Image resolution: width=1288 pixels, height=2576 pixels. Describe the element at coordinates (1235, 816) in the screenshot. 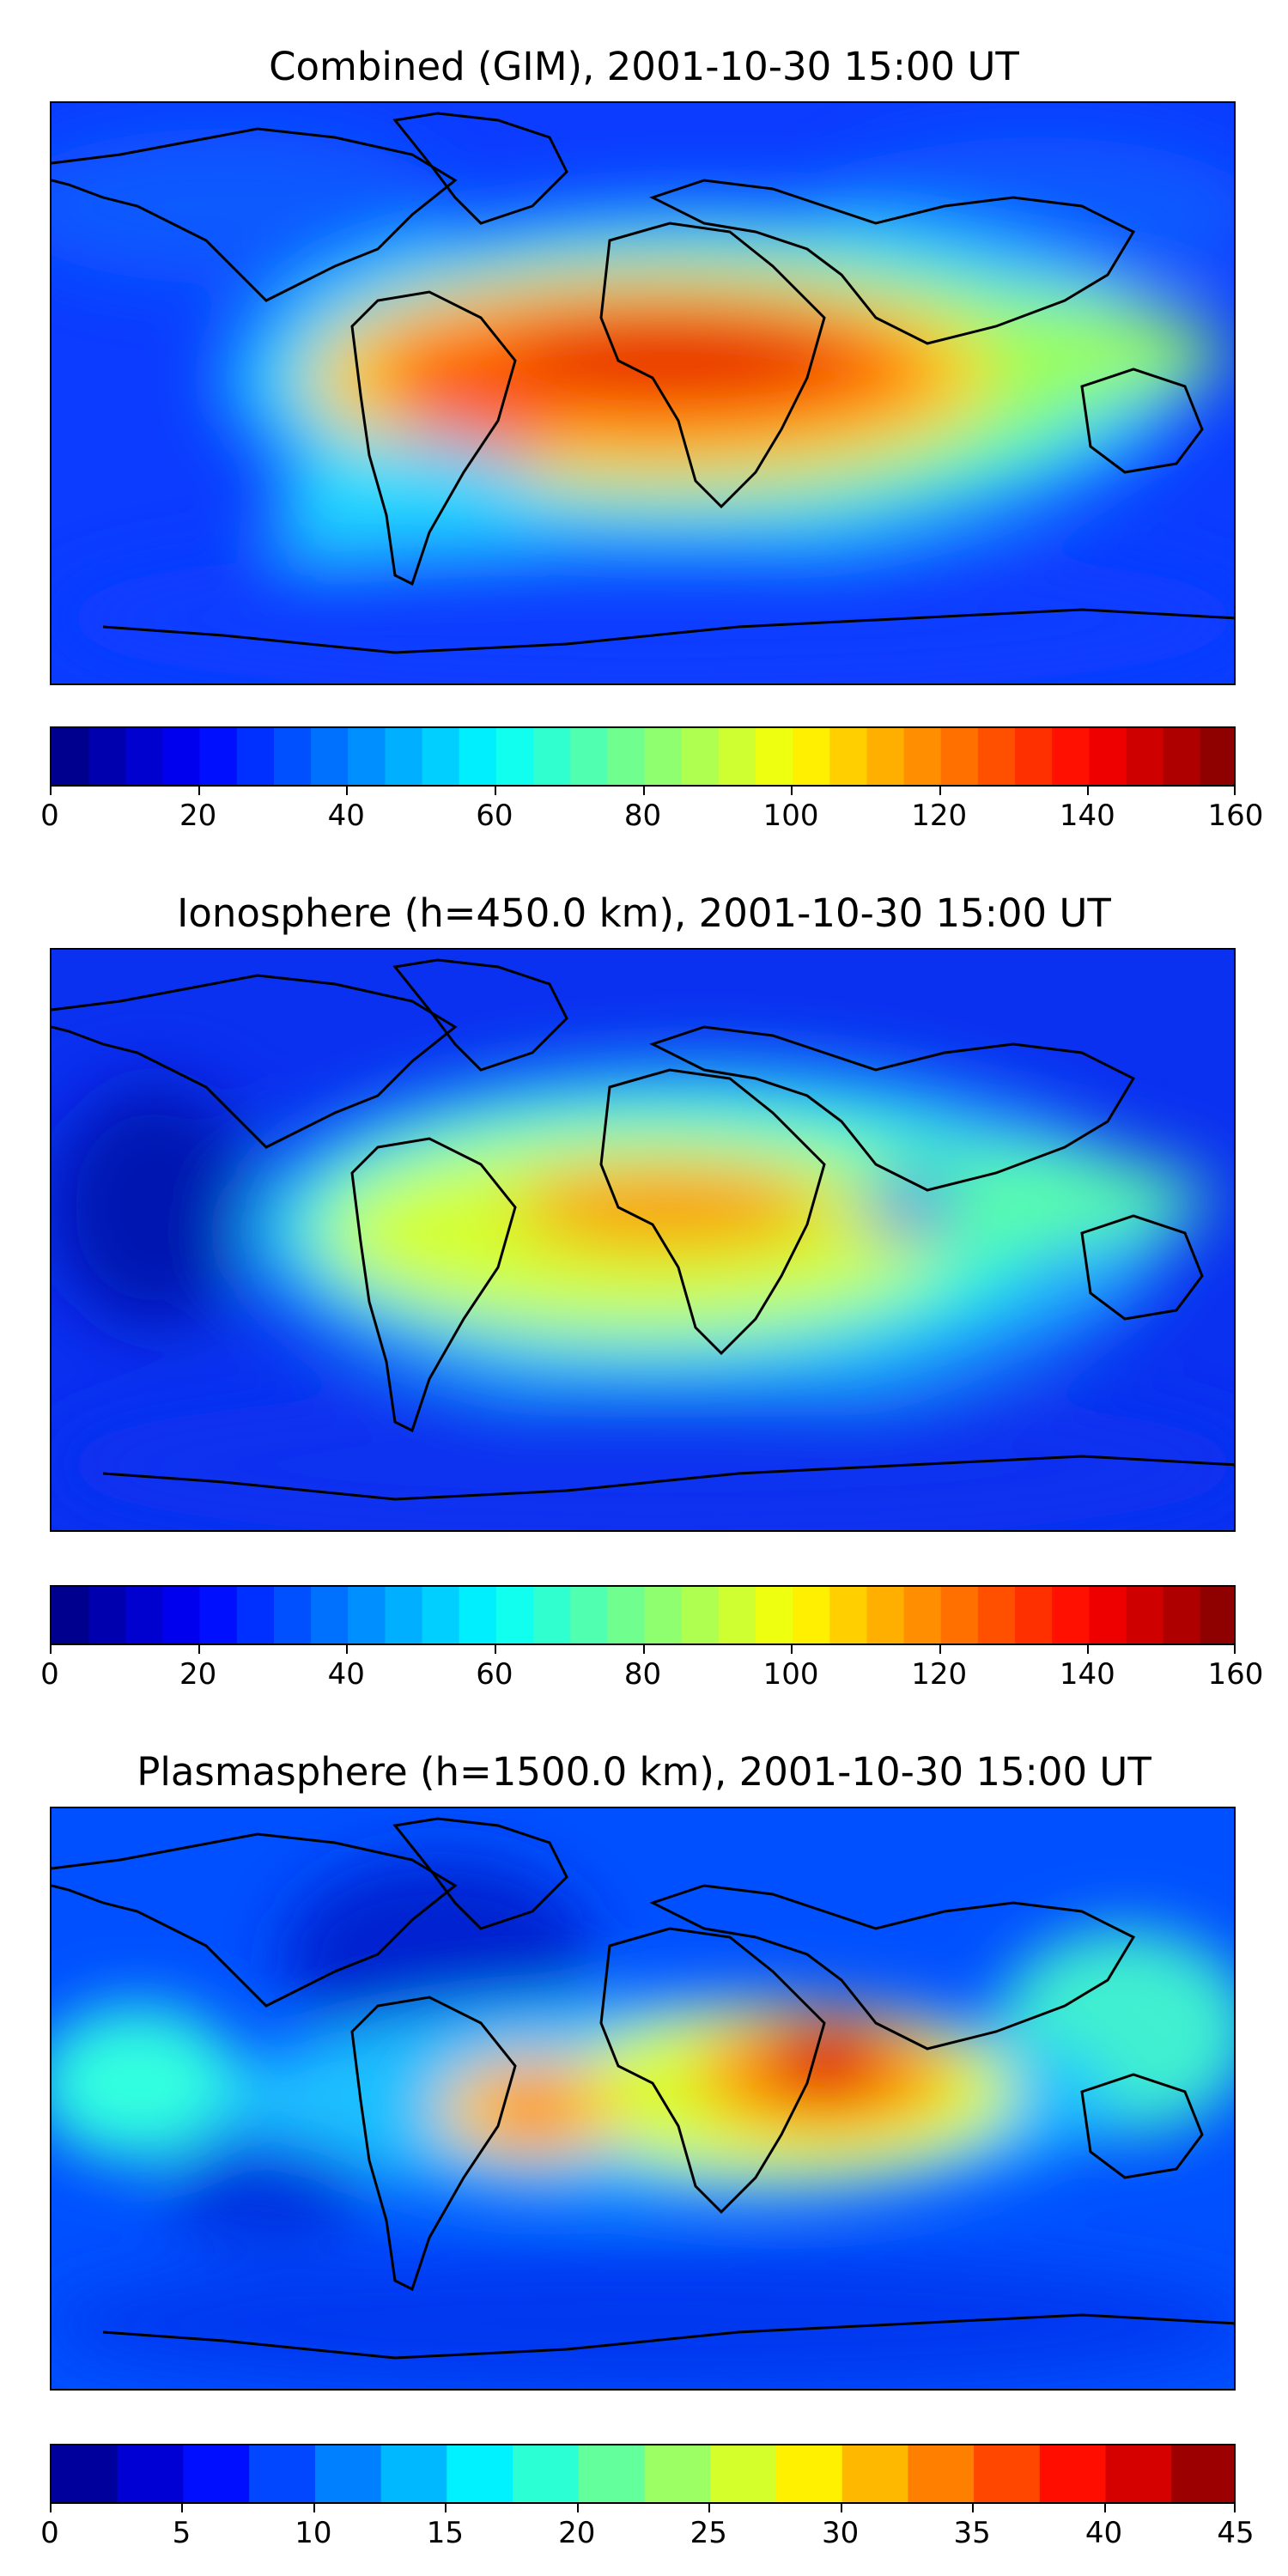

I see `colorbar-tick-label: 160` at that location.